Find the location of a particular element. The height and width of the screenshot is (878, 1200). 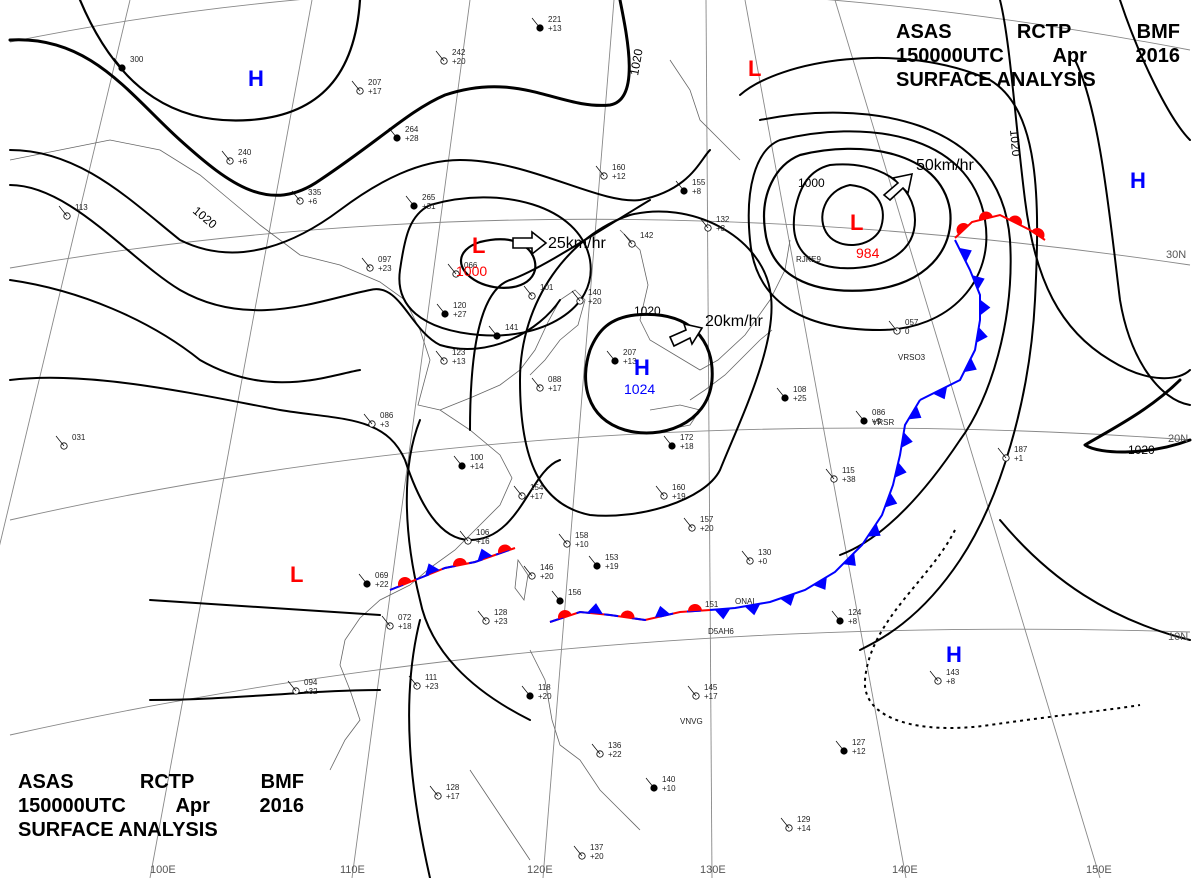

station-pressure: 123 is located at coordinates (459, 352).